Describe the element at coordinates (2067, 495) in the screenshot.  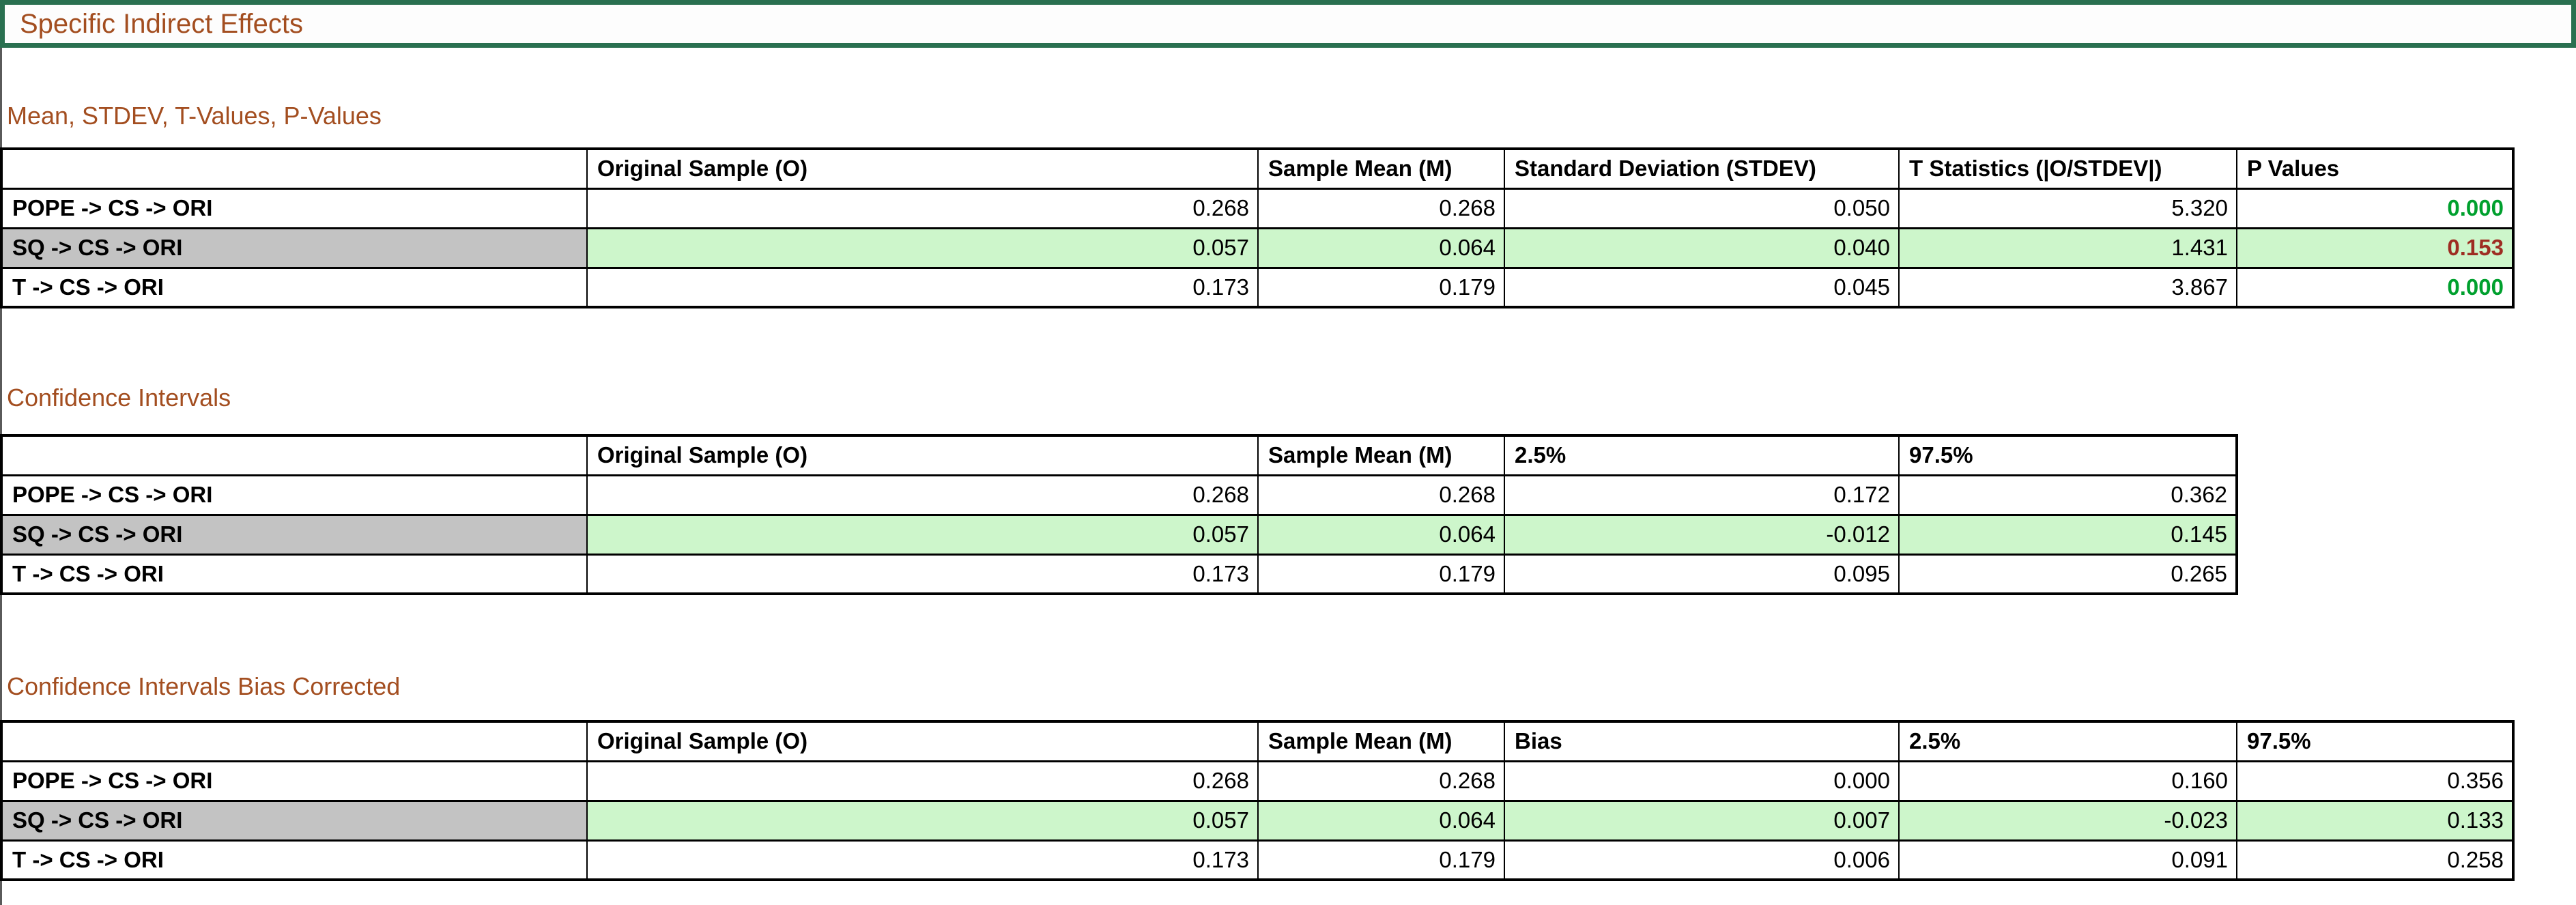
I see `value-cell: 0.362` at that location.